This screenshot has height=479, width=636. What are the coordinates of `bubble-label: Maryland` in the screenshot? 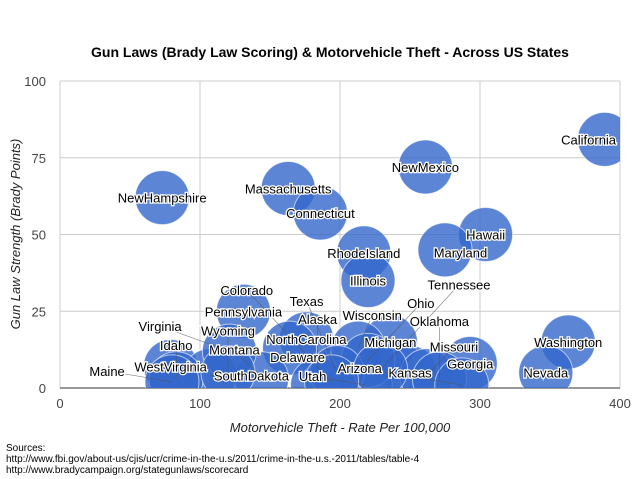 It's located at (460, 252).